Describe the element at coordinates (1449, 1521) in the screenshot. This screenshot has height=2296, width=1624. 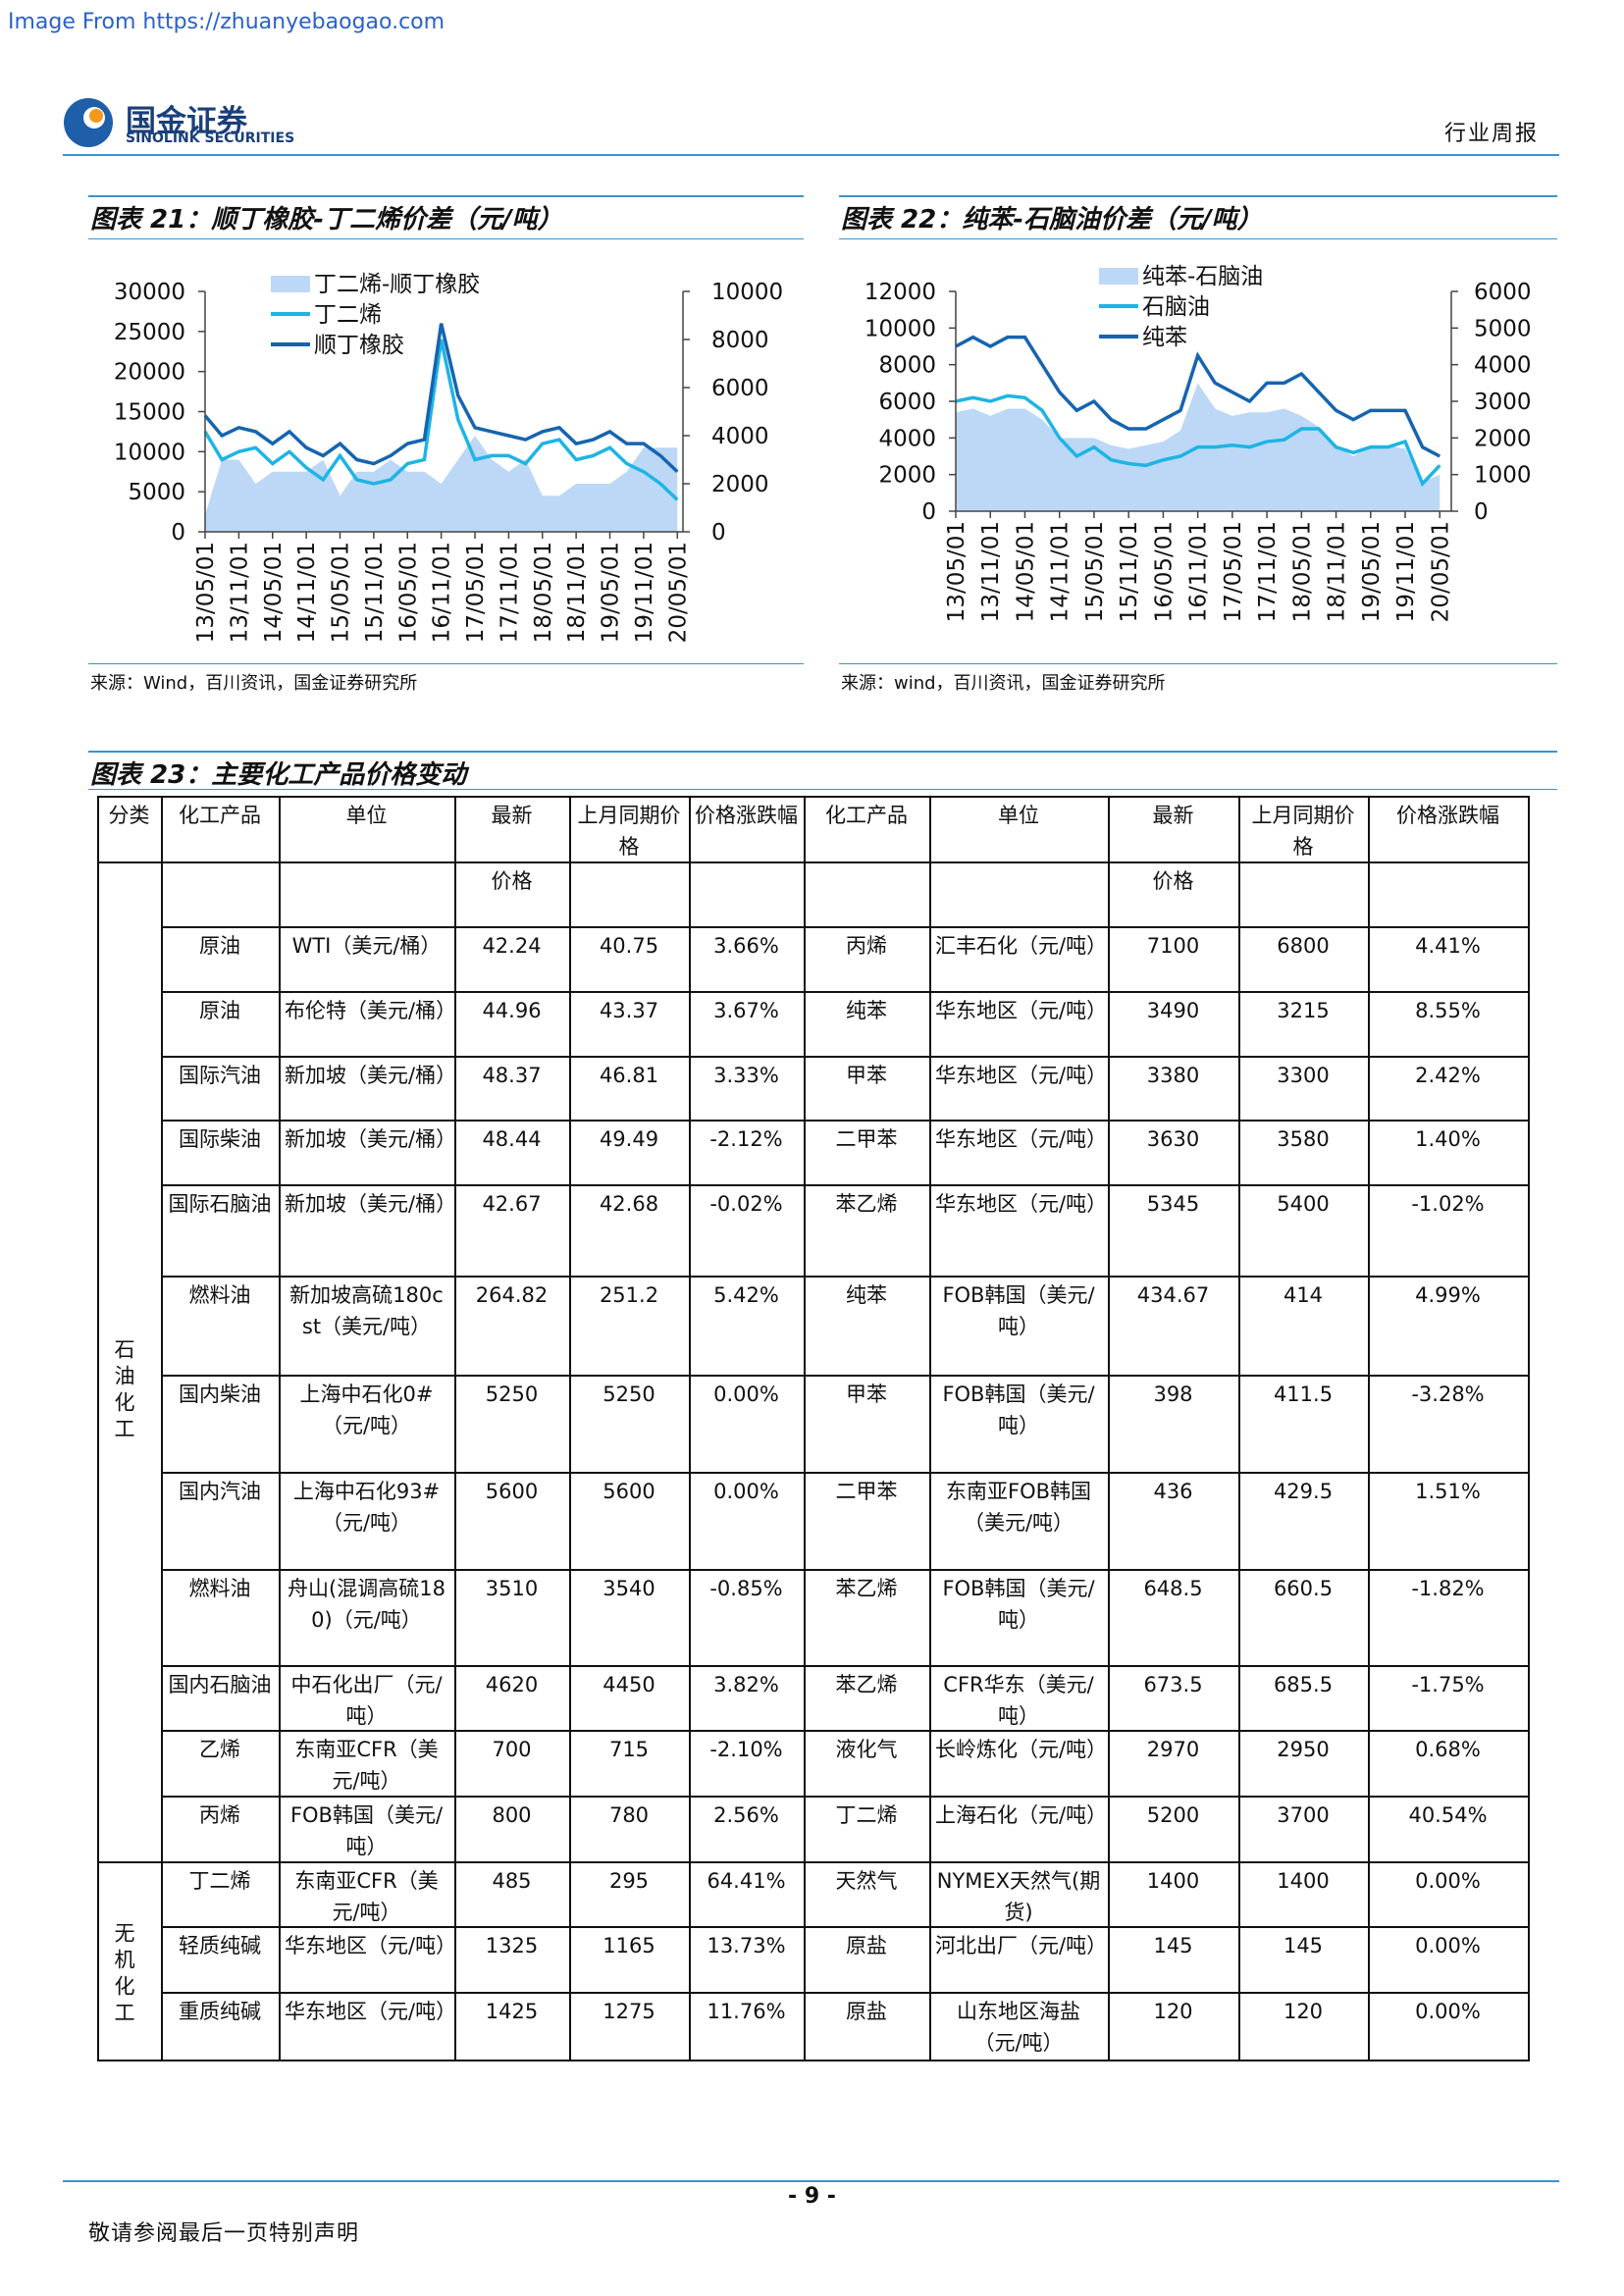
I see `table-cell: 1.51%` at that location.